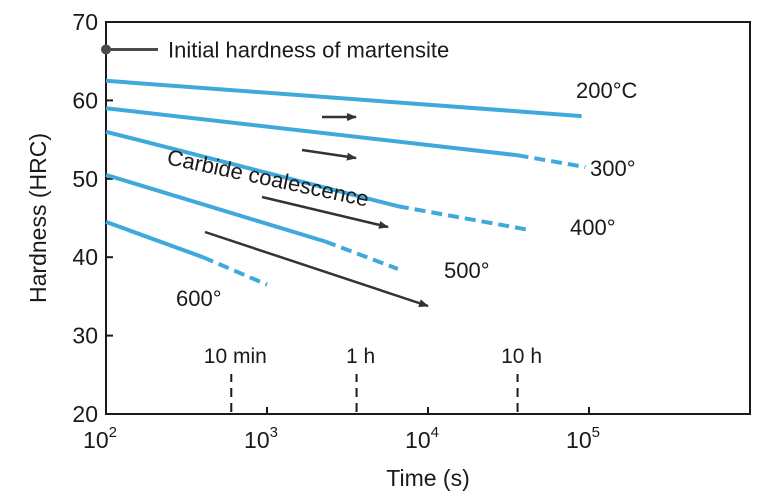 This screenshot has height=504, width=768. Describe the element at coordinates (38, 218) in the screenshot. I see `y-axis-label: Hardness (HRC)` at that location.